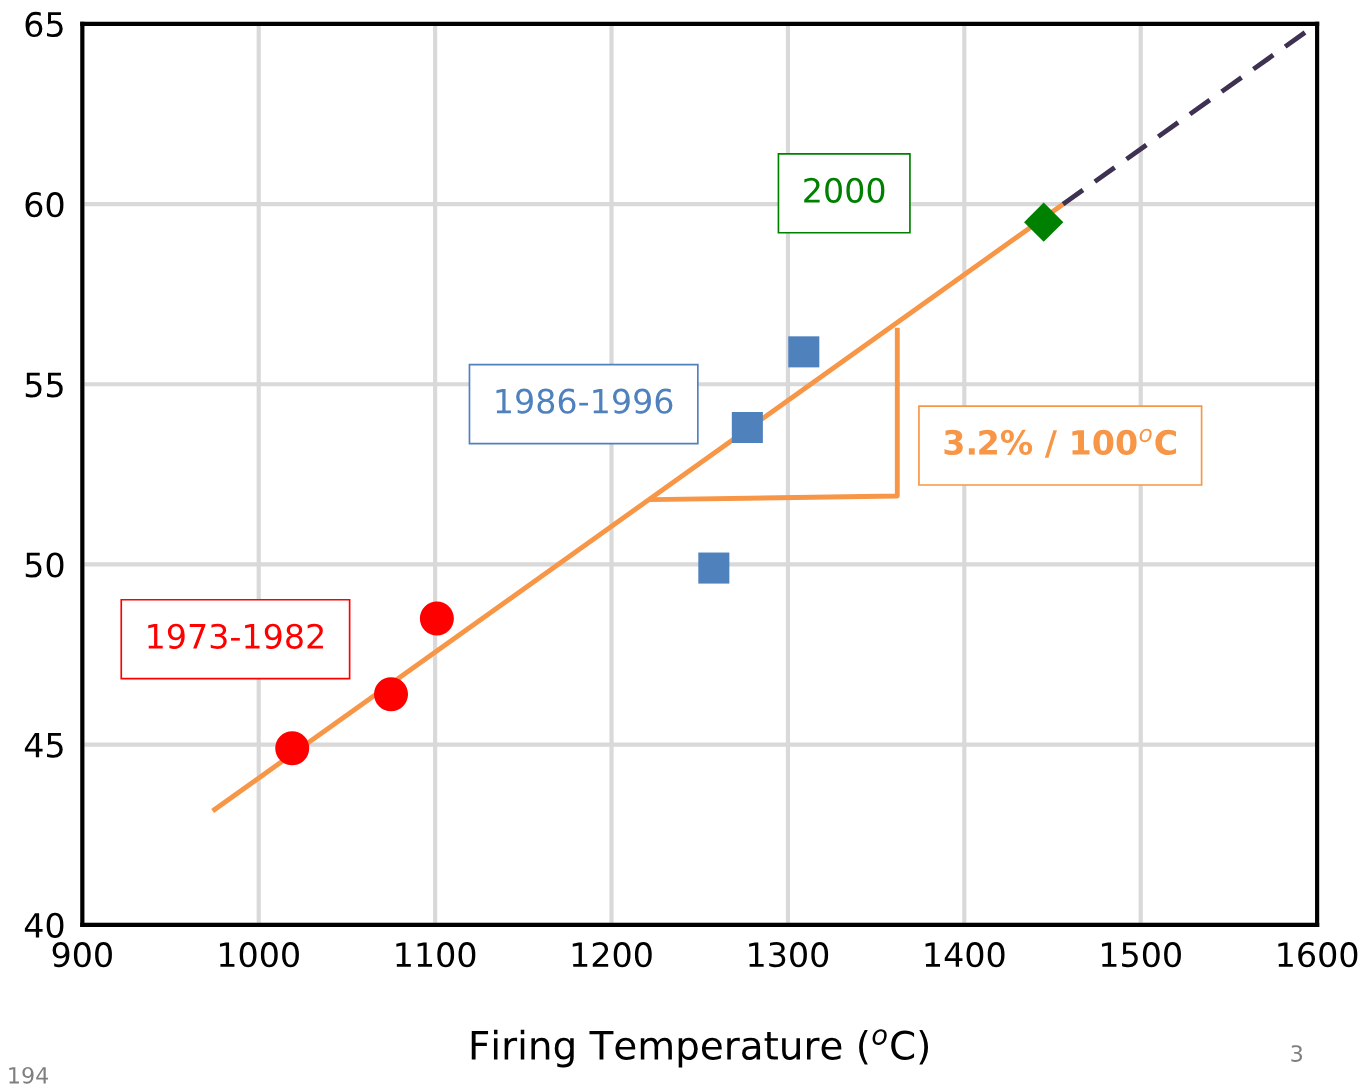  Describe the element at coordinates (44, 205) in the screenshot. I see `y-tick-label: 60` at that location.